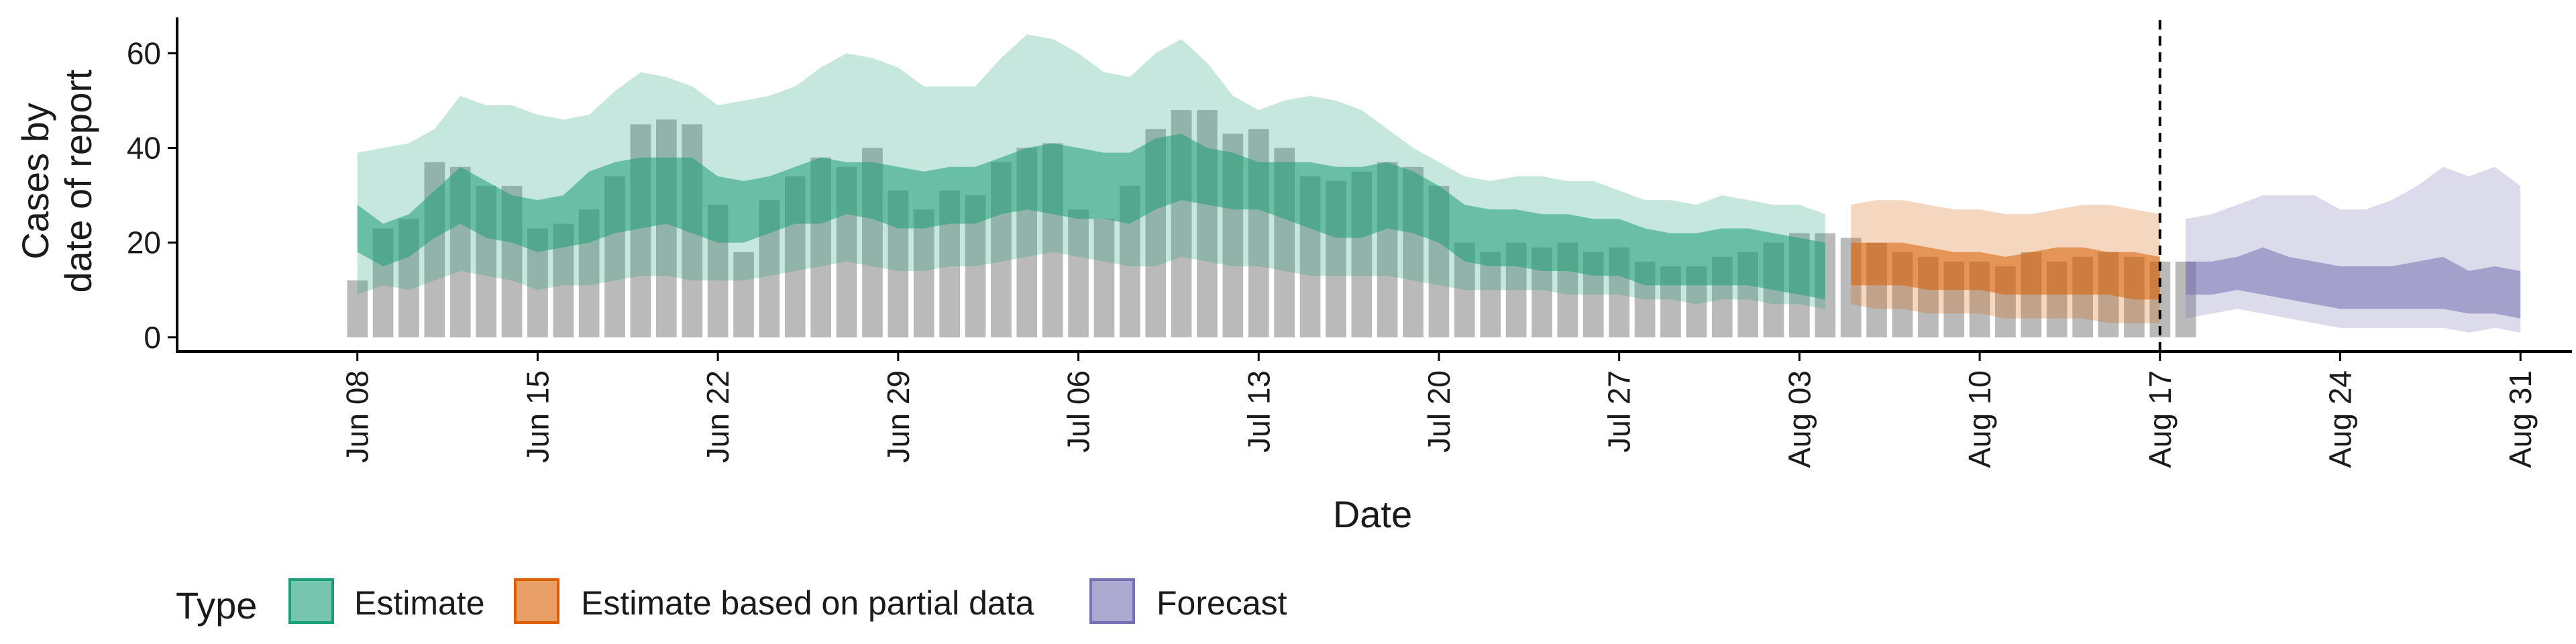  Describe the element at coordinates (537, 416) in the screenshot. I see `x-tick-label: Jun 15` at that location.